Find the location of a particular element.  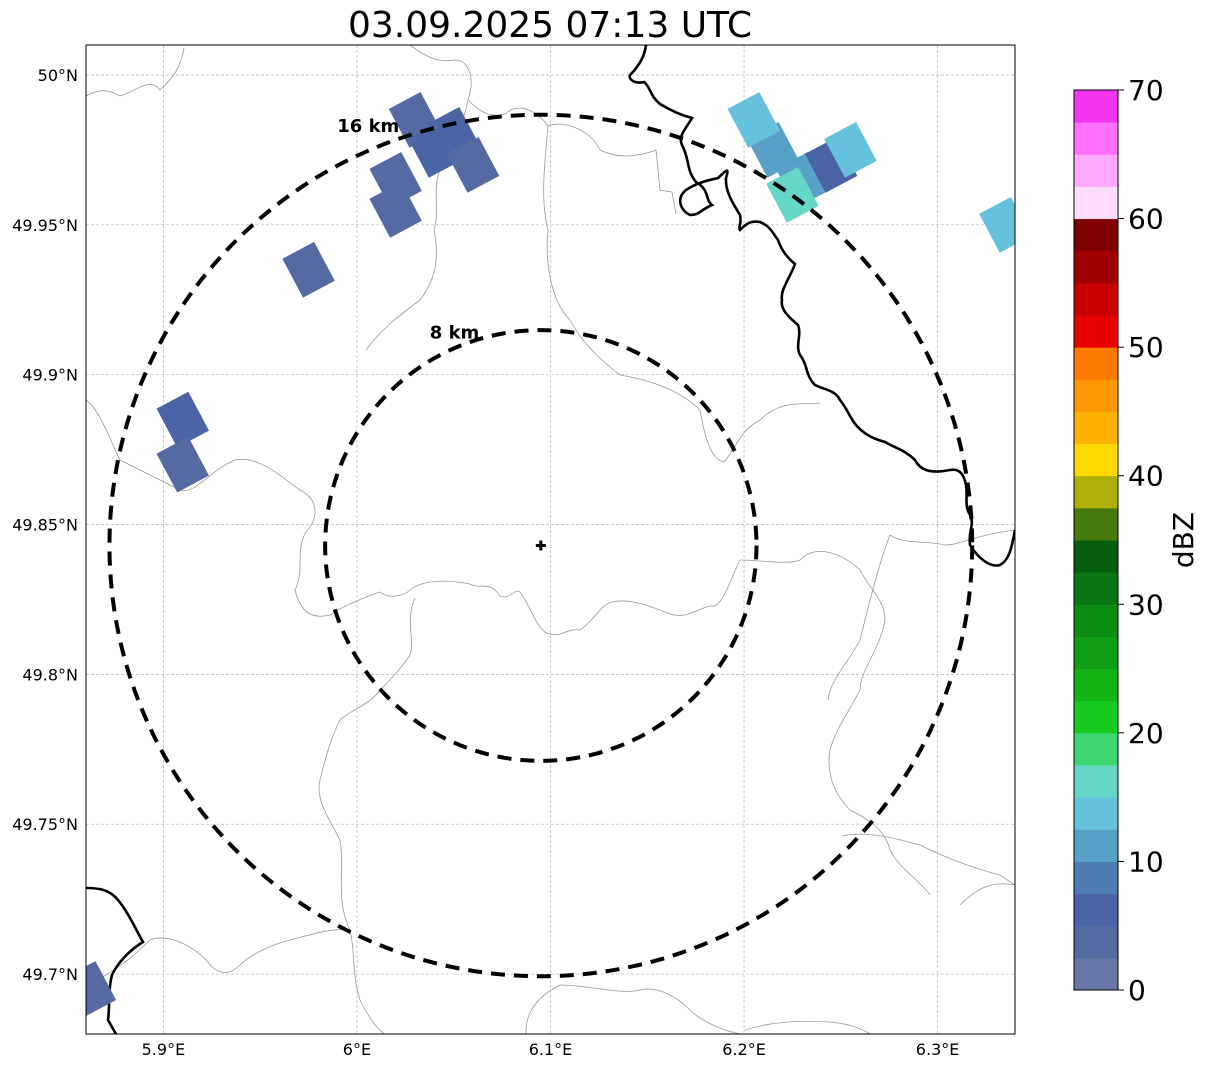

colorbar-tick-label: 30 is located at coordinates (1146, 604).